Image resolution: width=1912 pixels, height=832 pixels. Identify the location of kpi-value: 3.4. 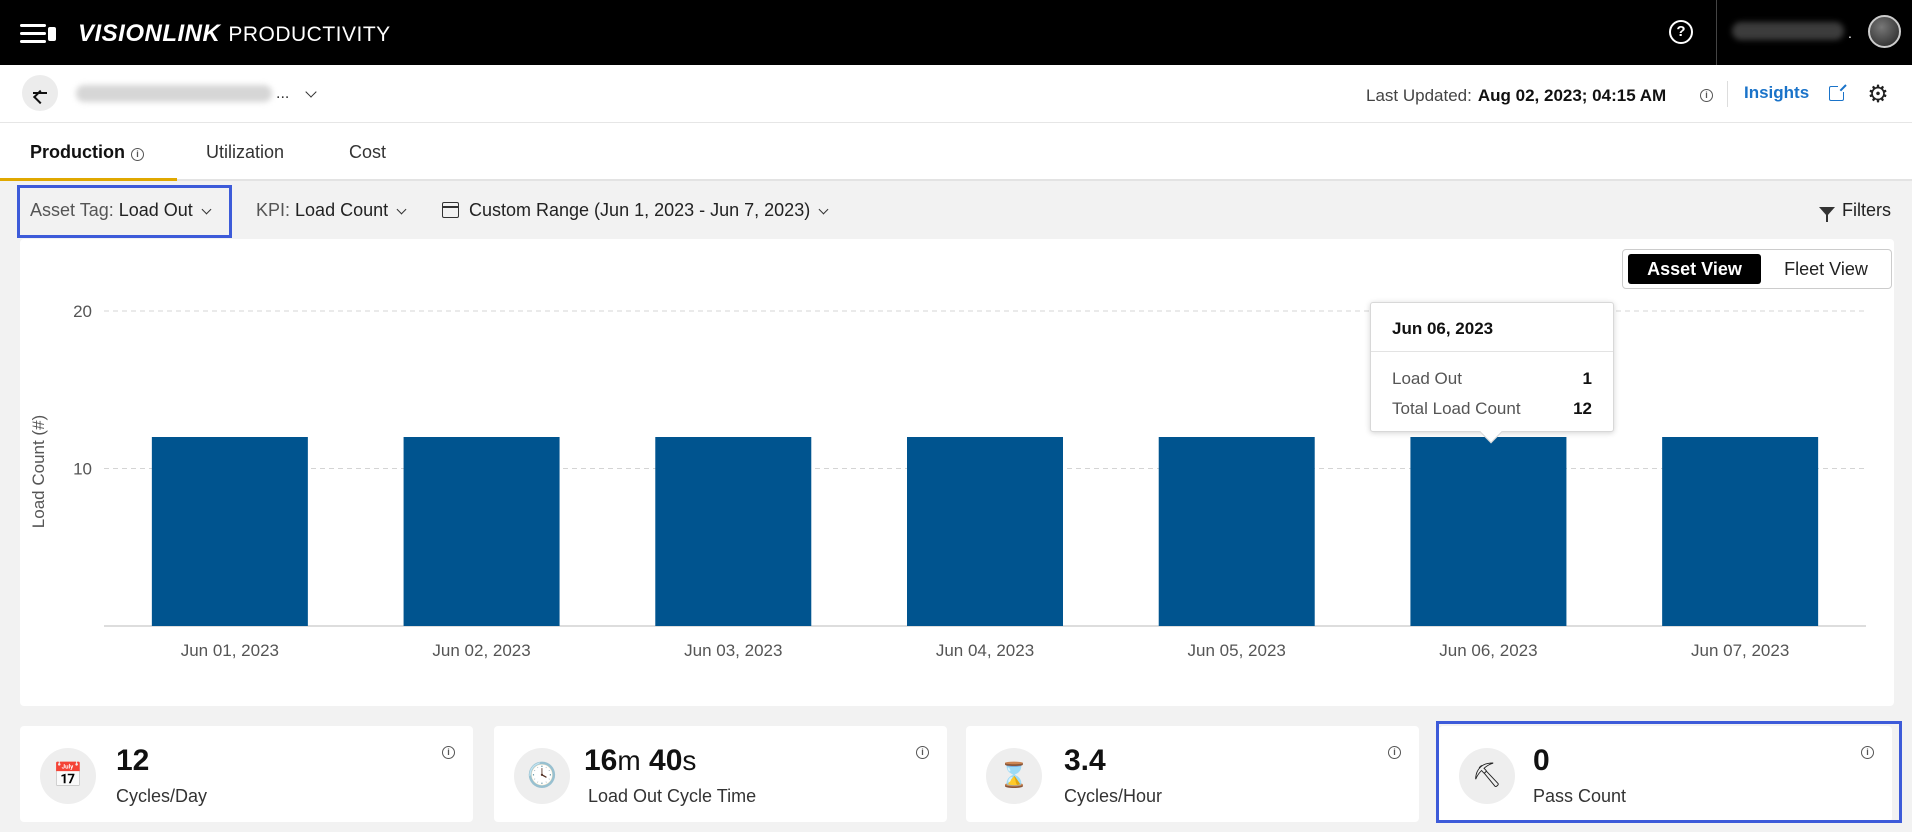
(1085, 760).